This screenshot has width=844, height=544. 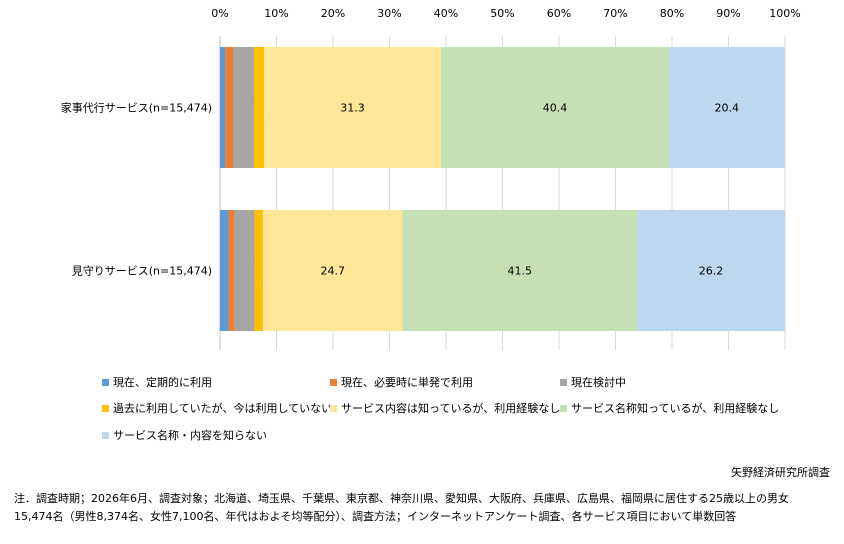 What do you see at coordinates (190, 435) in the screenshot?
I see `legend-label: サービス名称・内容を知らない` at bounding box center [190, 435].